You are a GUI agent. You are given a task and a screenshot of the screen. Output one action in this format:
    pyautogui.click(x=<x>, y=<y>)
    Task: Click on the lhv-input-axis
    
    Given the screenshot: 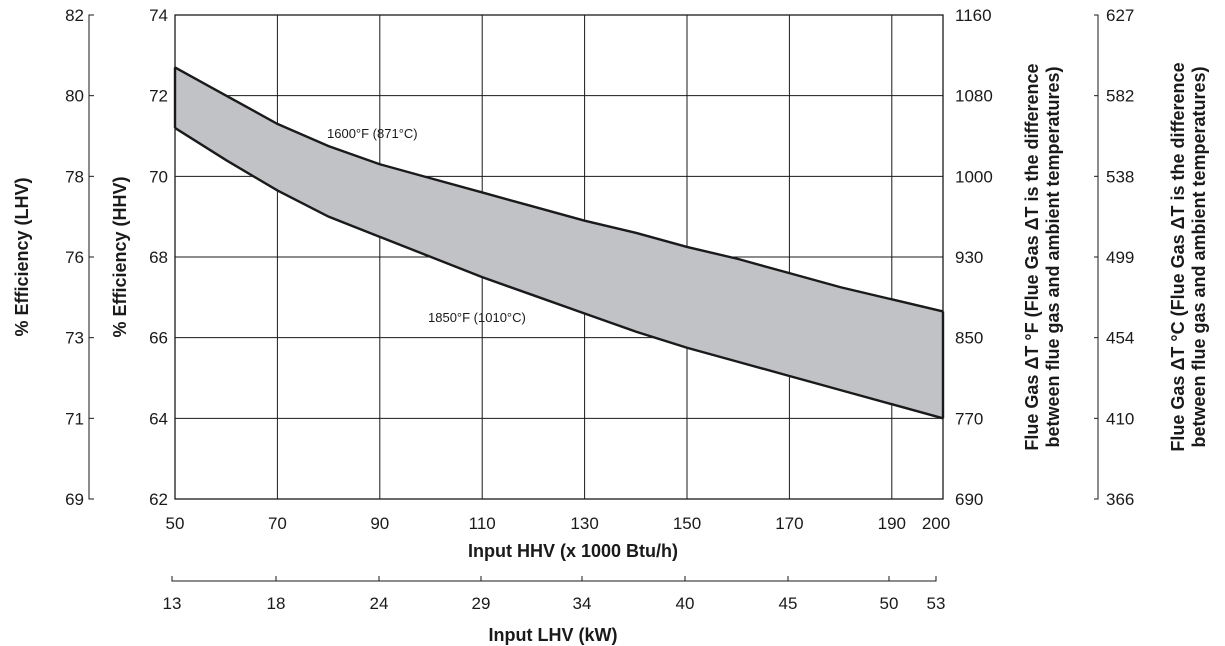 What is the action you would take?
    pyautogui.click(x=554, y=579)
    